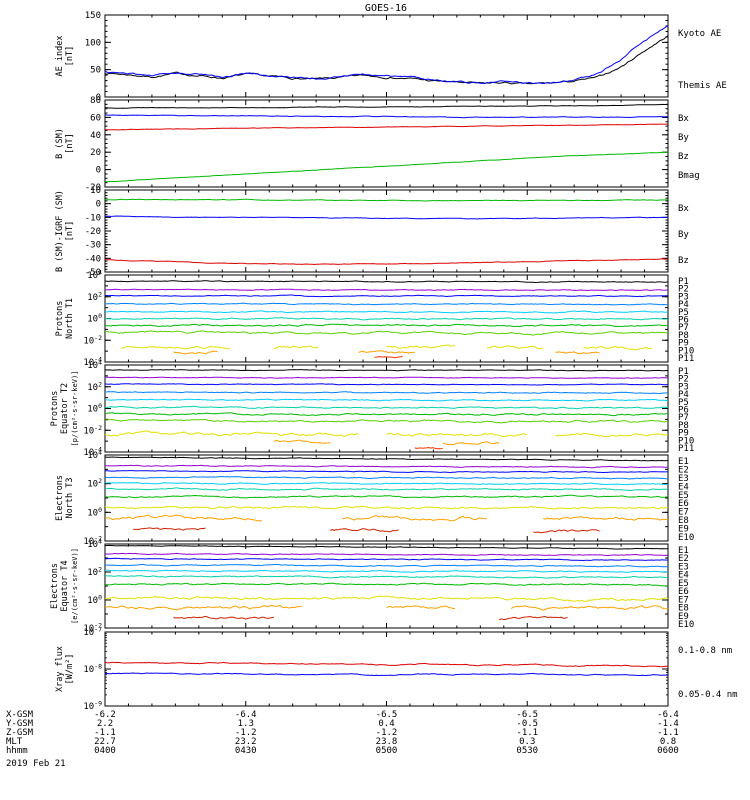 Image resolution: width=750 pixels, height=800 pixels. Describe the element at coordinates (683, 380) in the screenshot. I see `legend-label: P2` at that location.